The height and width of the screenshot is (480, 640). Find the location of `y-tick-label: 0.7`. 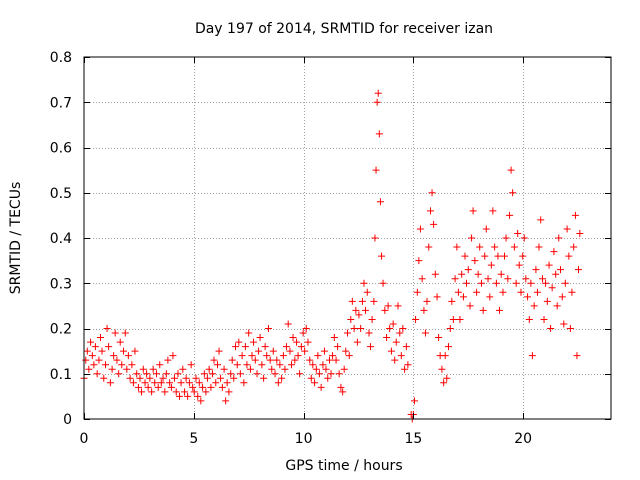

y-tick-label: 0.7 is located at coordinates (61, 103).